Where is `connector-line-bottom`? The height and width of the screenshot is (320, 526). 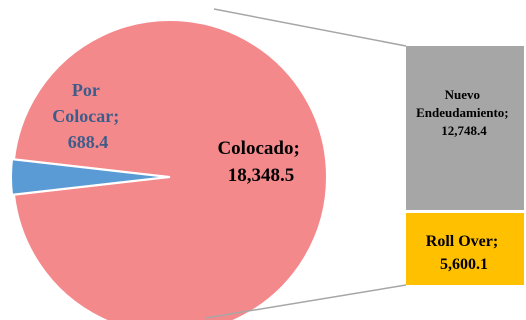 connector-line-bottom is located at coordinates (306, 301).